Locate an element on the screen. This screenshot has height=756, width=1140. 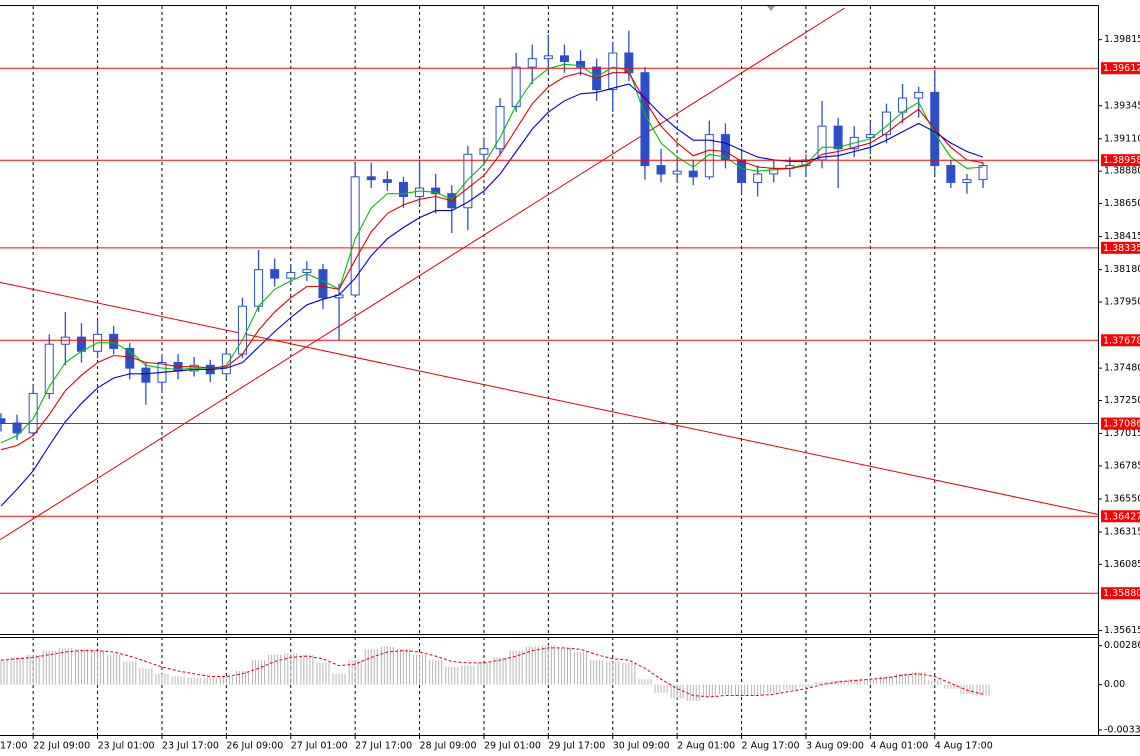
x-tick-label: 29 Jul 17:00 is located at coordinates (576, 746).